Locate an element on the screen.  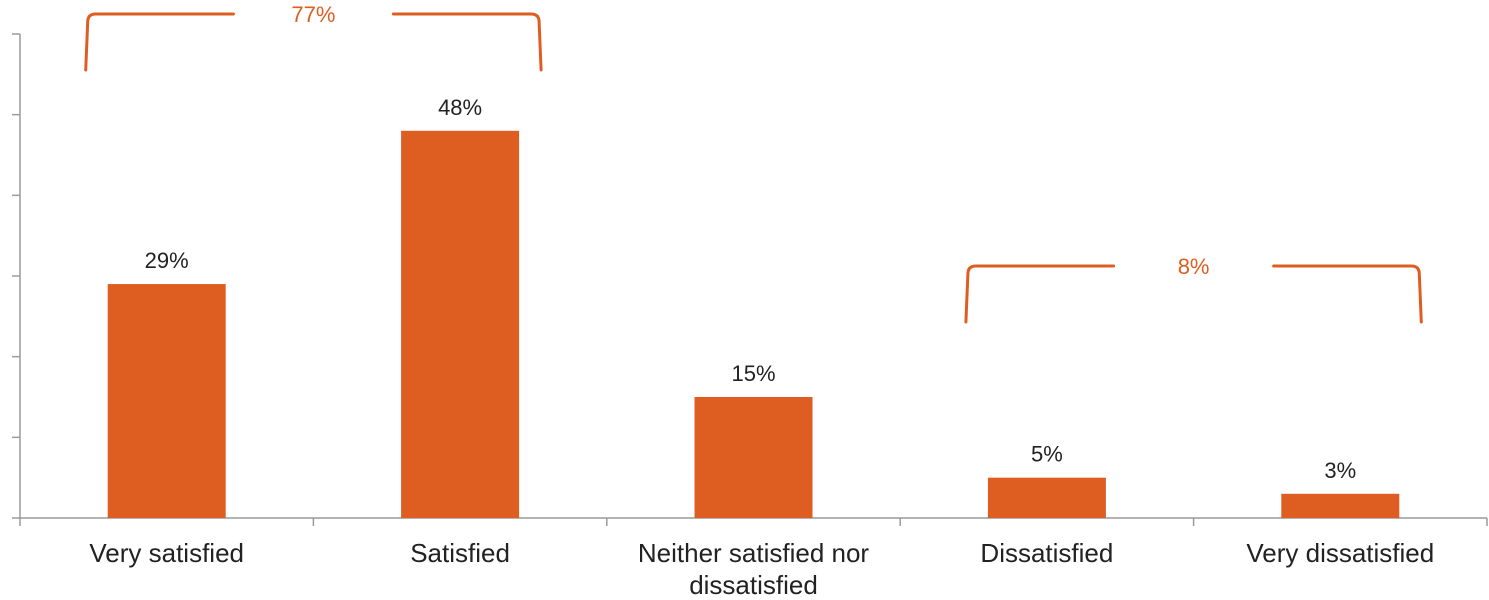
data-label: 3% is located at coordinates (1340, 470).